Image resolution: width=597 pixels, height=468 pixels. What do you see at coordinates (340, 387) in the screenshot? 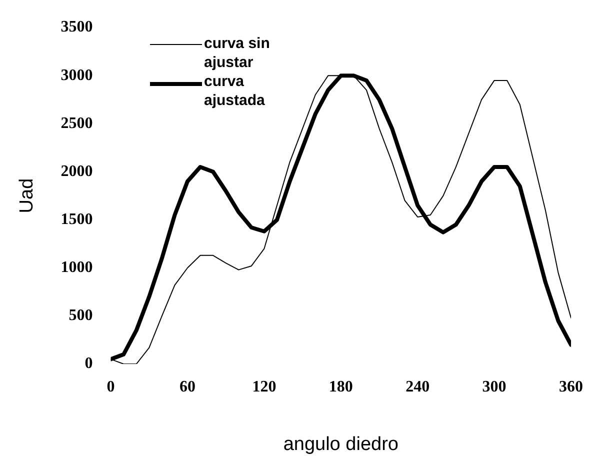
I see `x-tick-label: 180` at bounding box center [340, 387].